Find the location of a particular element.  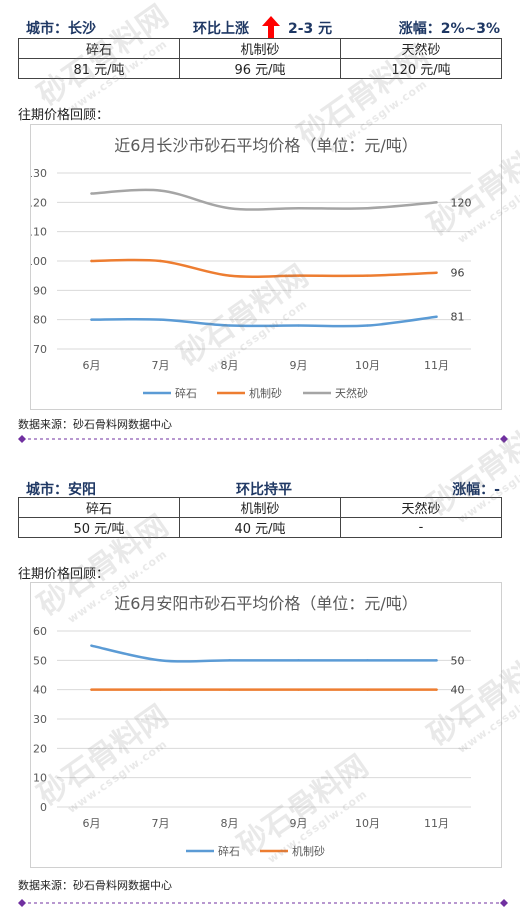

delta-label: 2-3 元 is located at coordinates (310, 29).